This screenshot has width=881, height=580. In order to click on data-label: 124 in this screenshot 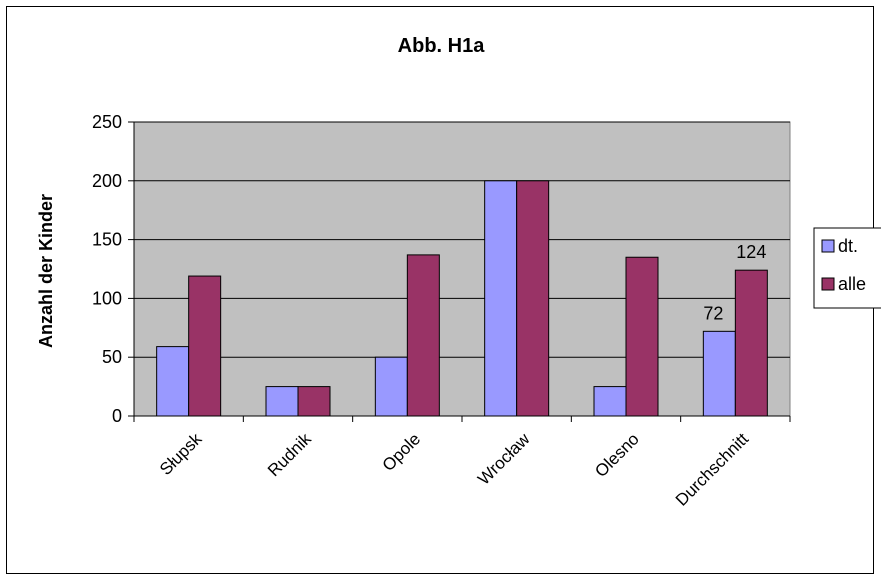, I will do `click(751, 252)`.